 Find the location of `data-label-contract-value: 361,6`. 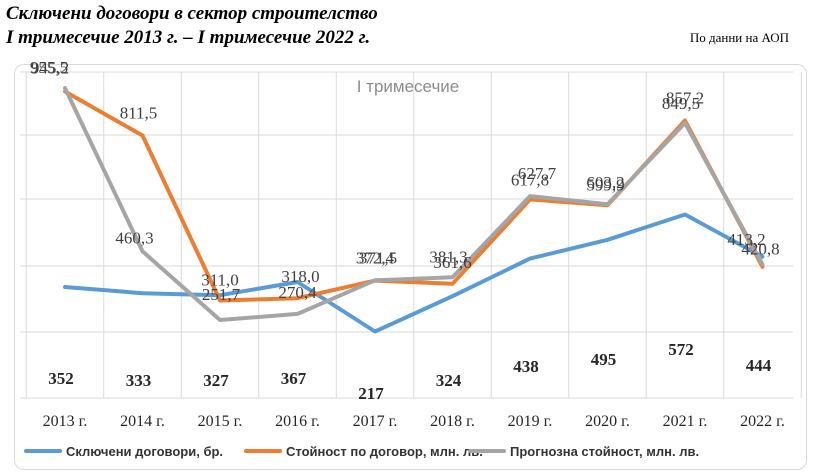

data-label-contract-value: 361,6 is located at coordinates (452, 262).